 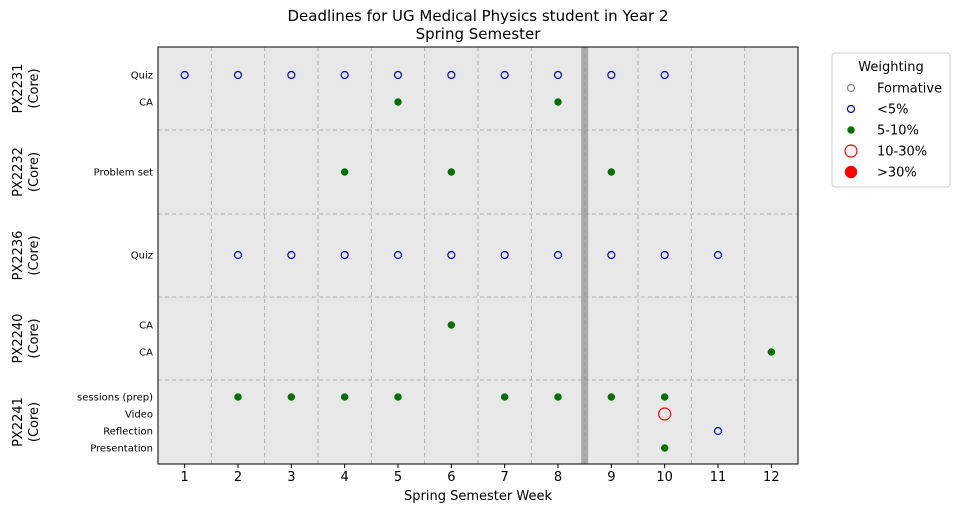 What do you see at coordinates (664, 477) in the screenshot?
I see `x-tick-label: 10` at bounding box center [664, 477].